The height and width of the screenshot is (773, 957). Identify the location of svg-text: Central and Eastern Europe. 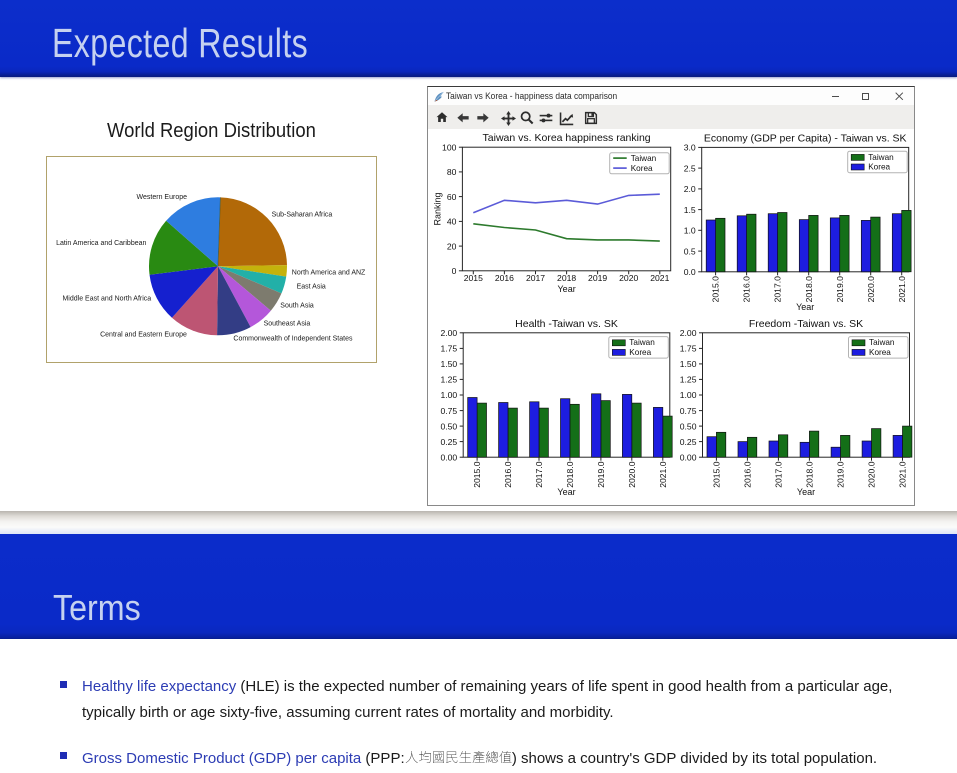
(143, 334).